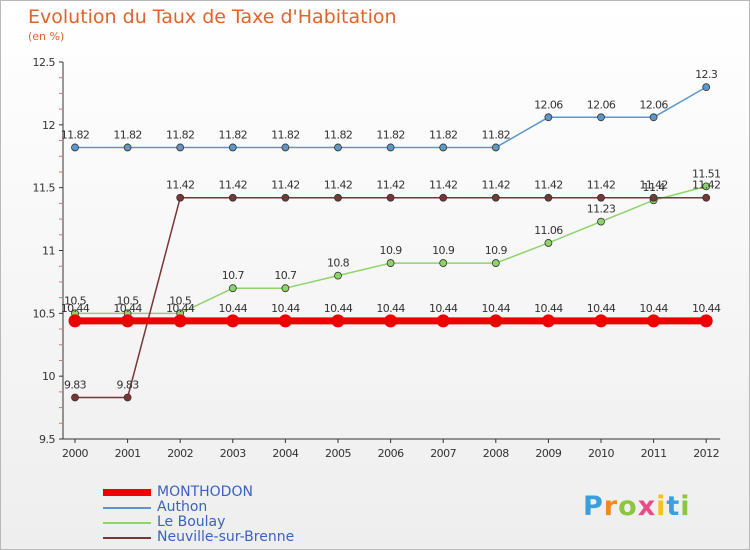 The height and width of the screenshot is (550, 750). I want to click on logo-letter: r, so click(611, 506).